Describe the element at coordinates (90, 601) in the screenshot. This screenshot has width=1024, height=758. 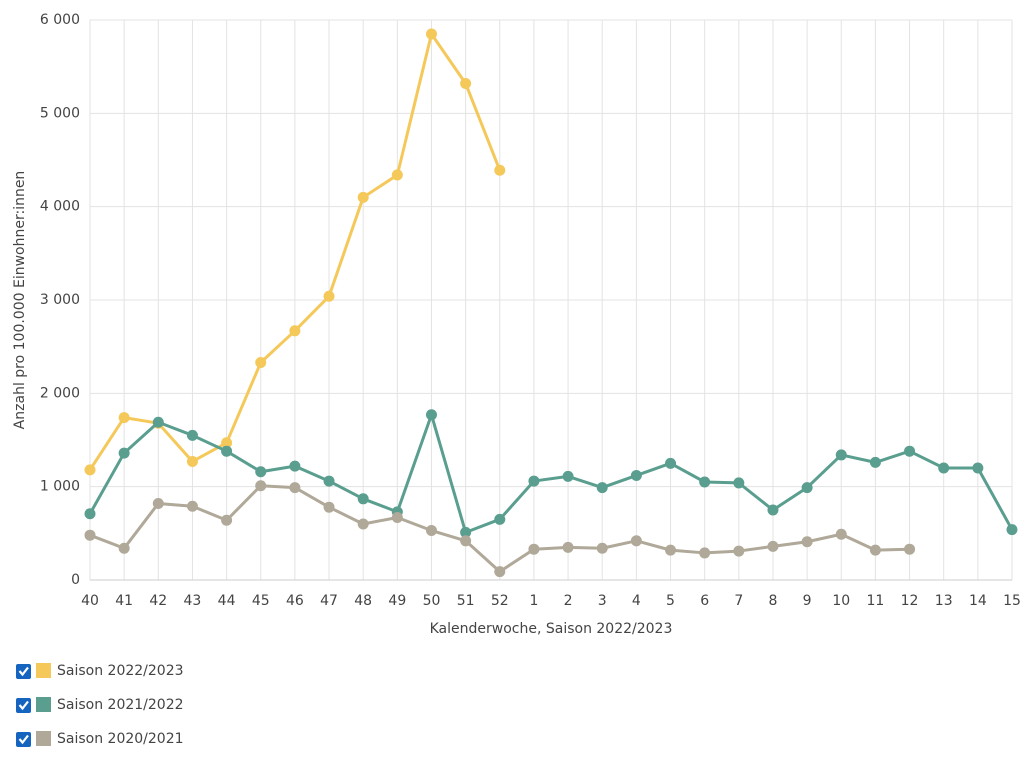
I see `x-tick-label: 40` at that location.